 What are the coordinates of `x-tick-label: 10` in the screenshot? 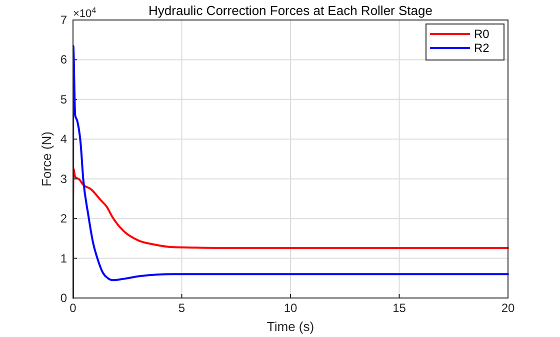 It's located at (291, 308).